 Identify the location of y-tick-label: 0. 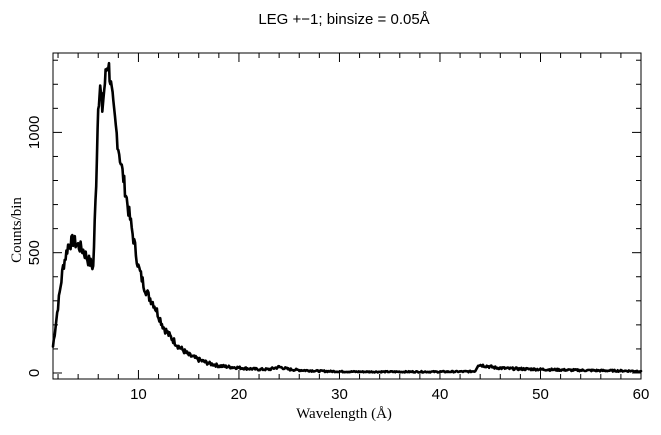
(34, 373).